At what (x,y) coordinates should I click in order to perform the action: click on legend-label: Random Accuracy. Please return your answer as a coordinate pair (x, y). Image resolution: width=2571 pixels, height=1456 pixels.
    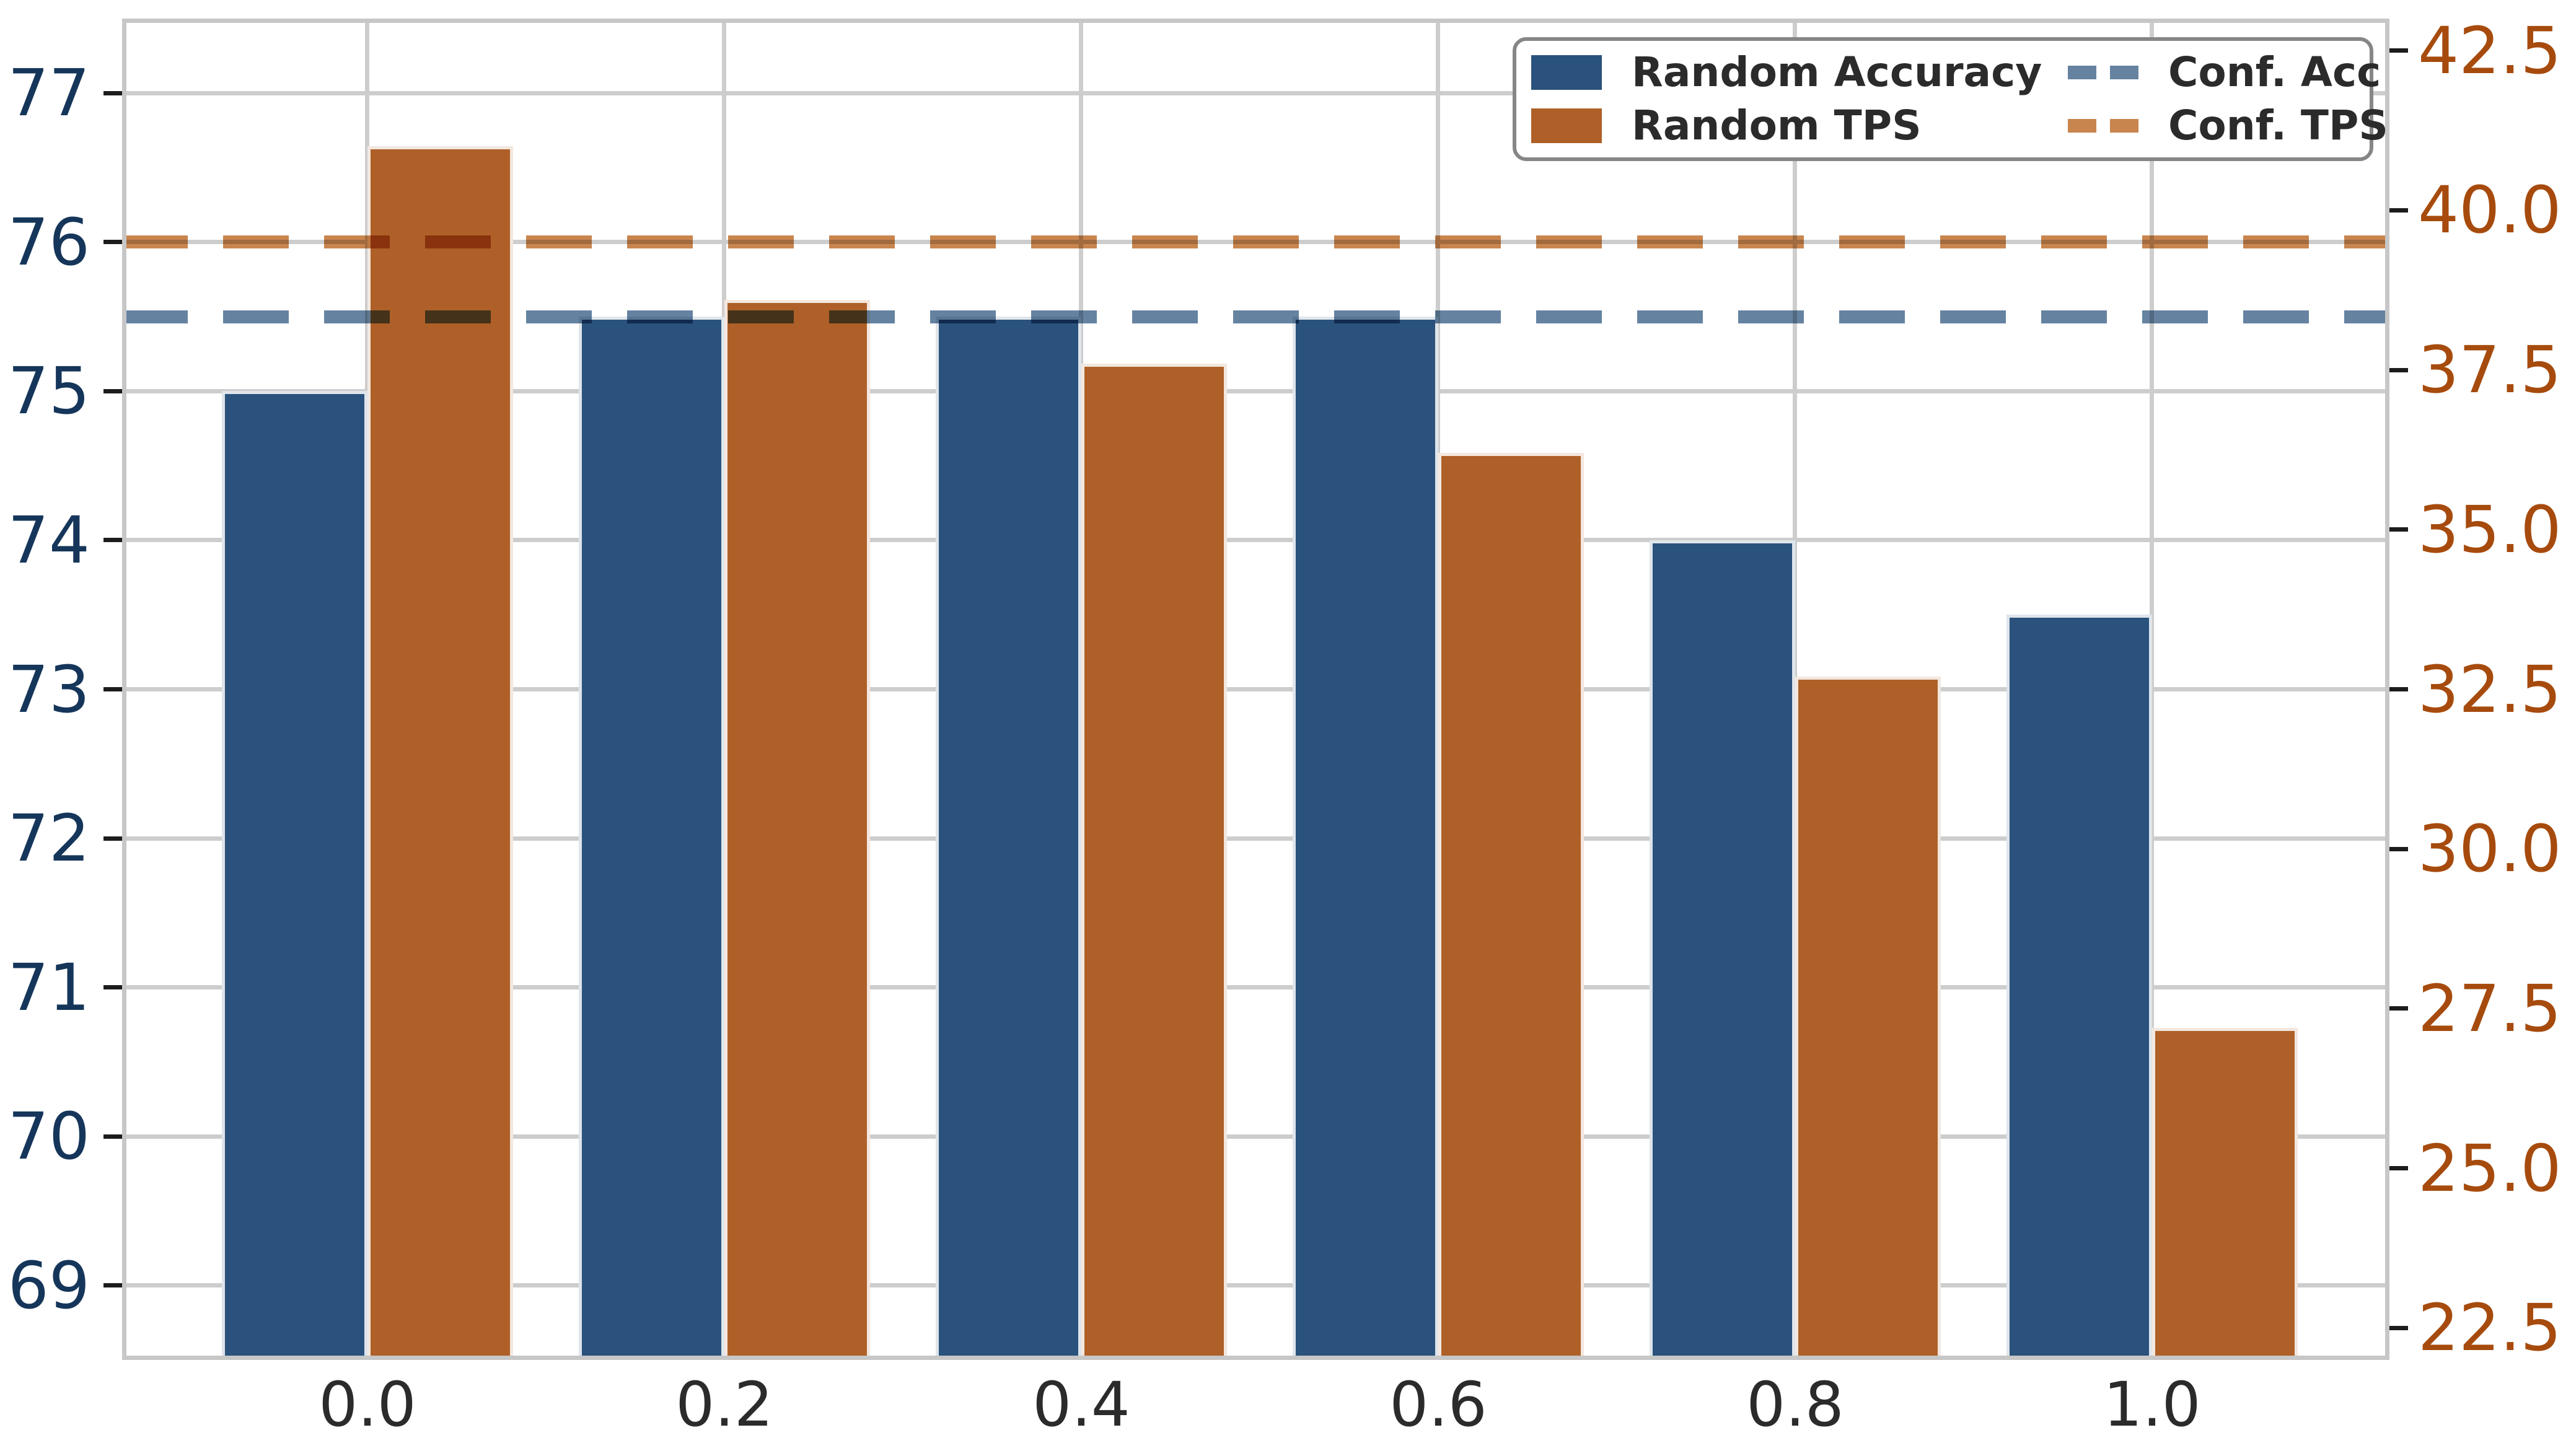
    Looking at the image, I should click on (1837, 72).